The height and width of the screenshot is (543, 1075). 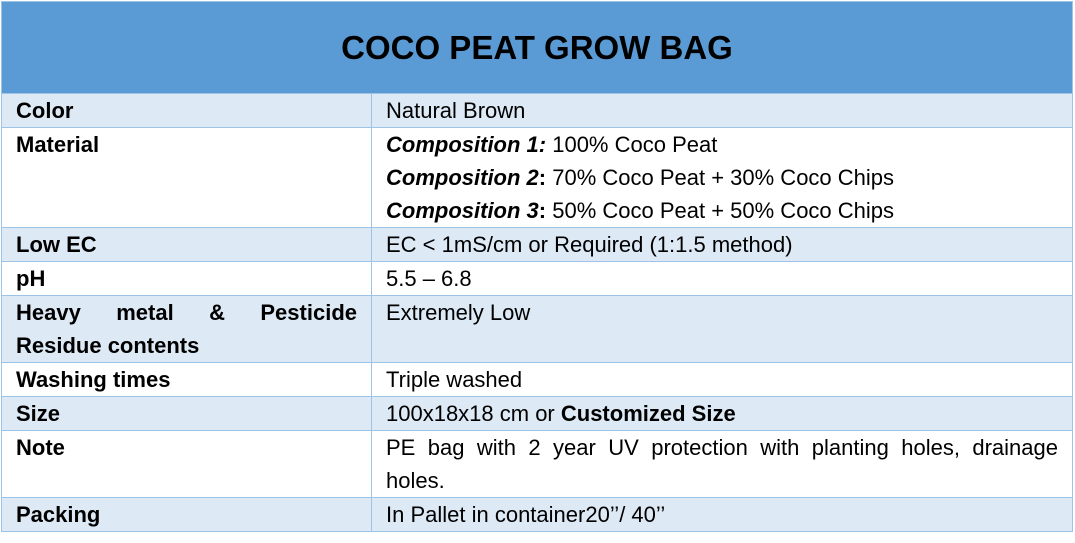 I want to click on composition-value: 100% Coco Peat, so click(x=632, y=144).